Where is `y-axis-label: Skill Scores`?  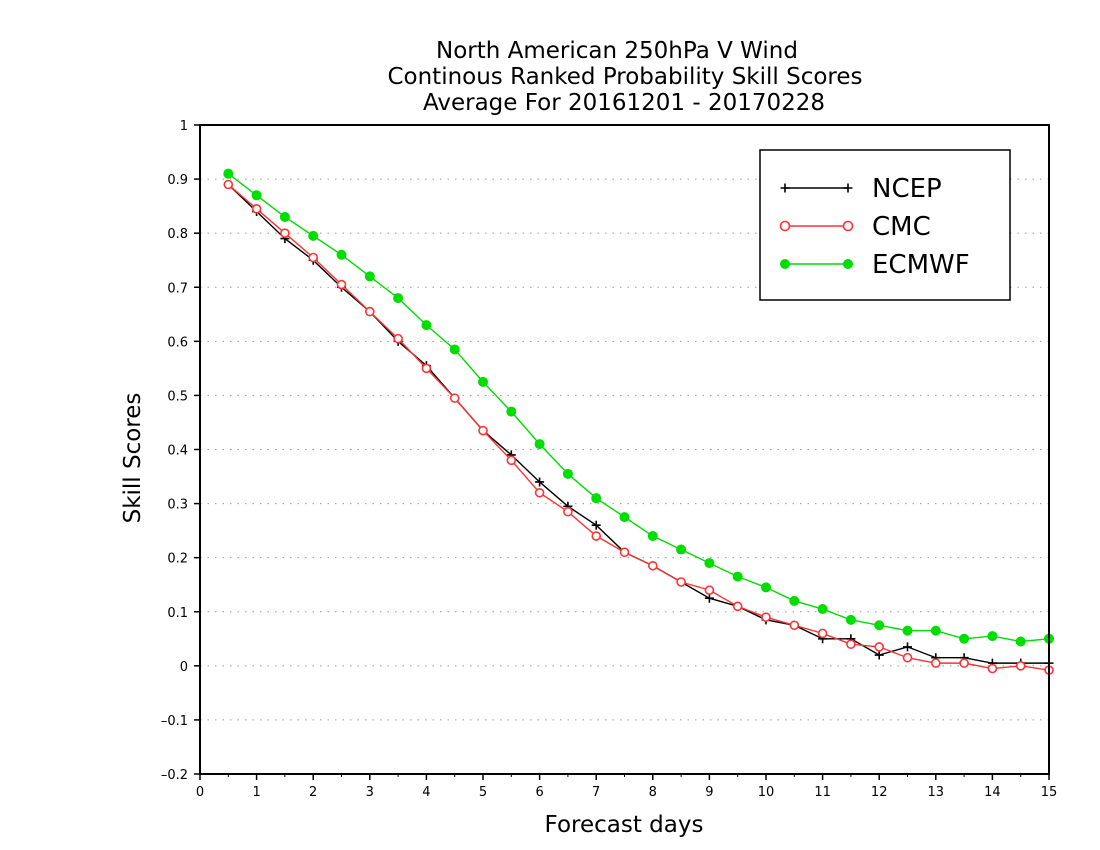
y-axis-label: Skill Scores is located at coordinates (133, 458).